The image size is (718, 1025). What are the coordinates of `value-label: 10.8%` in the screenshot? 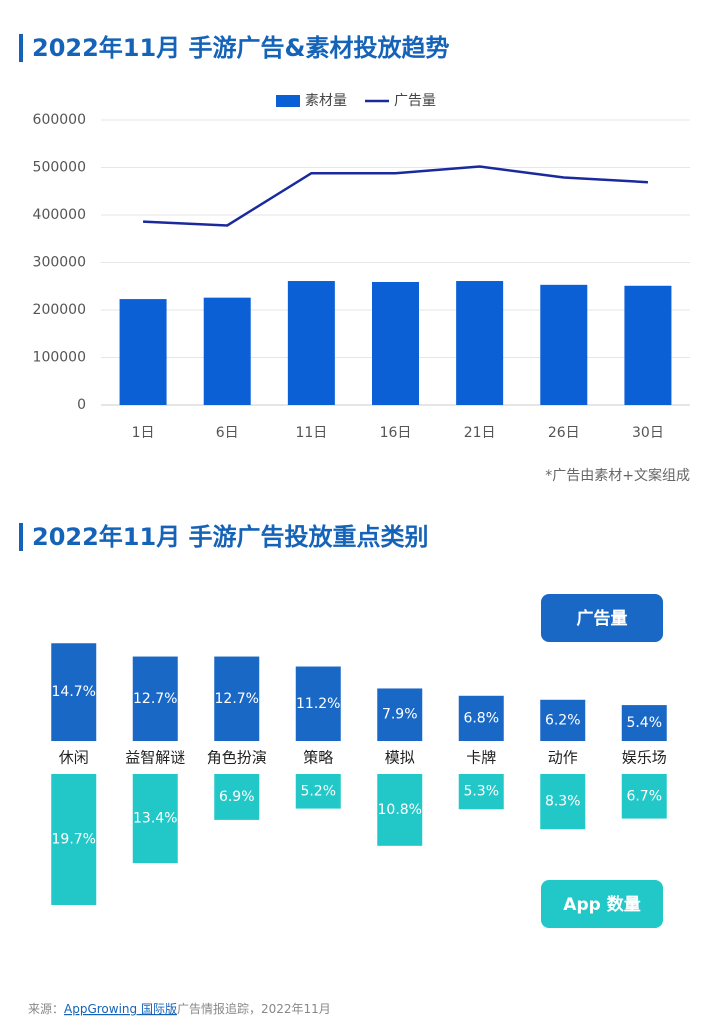 It's located at (400, 810).